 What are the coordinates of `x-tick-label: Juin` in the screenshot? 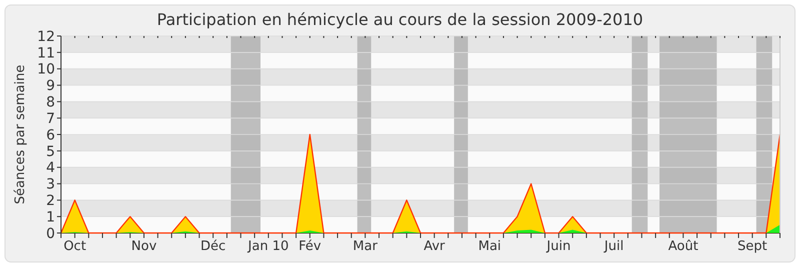 It's located at (558, 246).